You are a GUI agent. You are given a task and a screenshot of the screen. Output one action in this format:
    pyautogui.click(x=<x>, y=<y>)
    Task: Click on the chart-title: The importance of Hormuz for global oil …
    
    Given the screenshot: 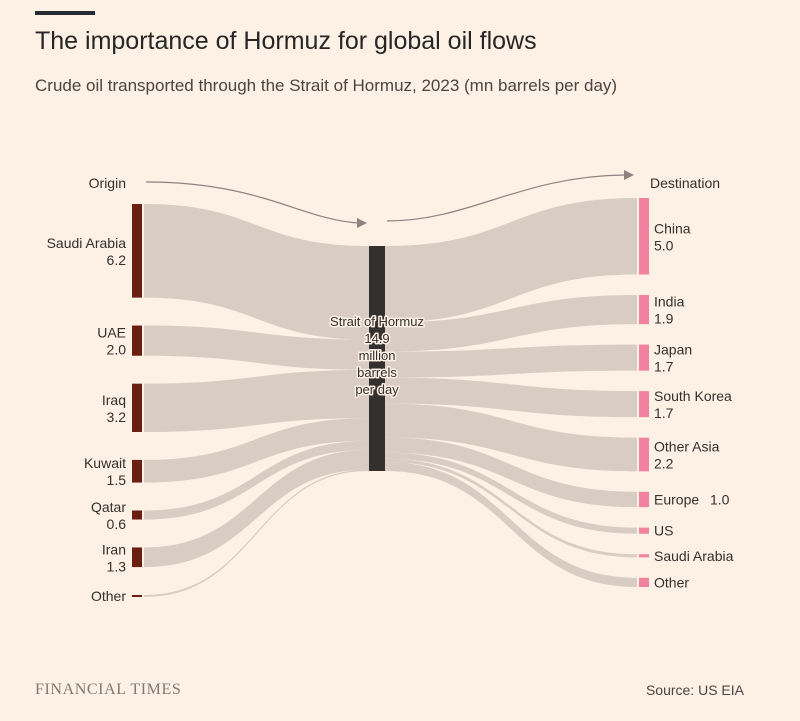 What is the action you would take?
    pyautogui.click(x=286, y=41)
    